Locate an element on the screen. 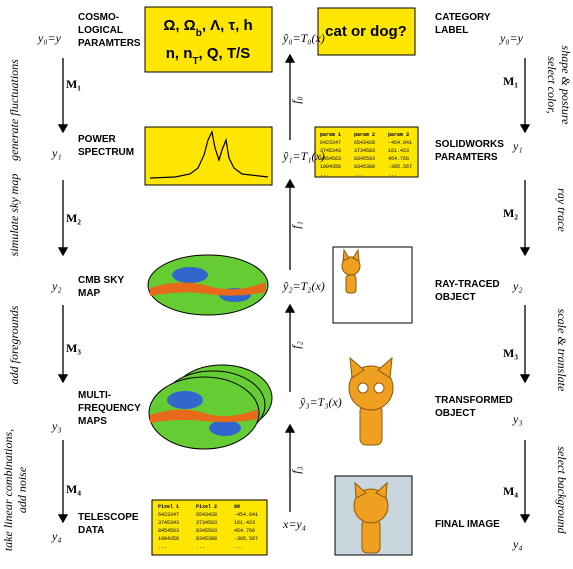 Image resolution: width=573 pixels, height=569 pixels. node-label: CMB SKY is located at coordinates (101, 280).